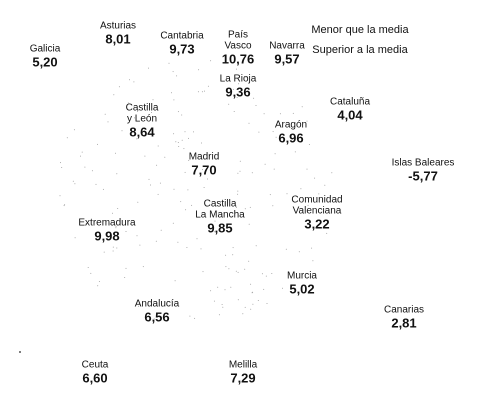 Image resolution: width=480 pixels, height=405 pixels. I want to click on region-value: 9,85, so click(219, 228).